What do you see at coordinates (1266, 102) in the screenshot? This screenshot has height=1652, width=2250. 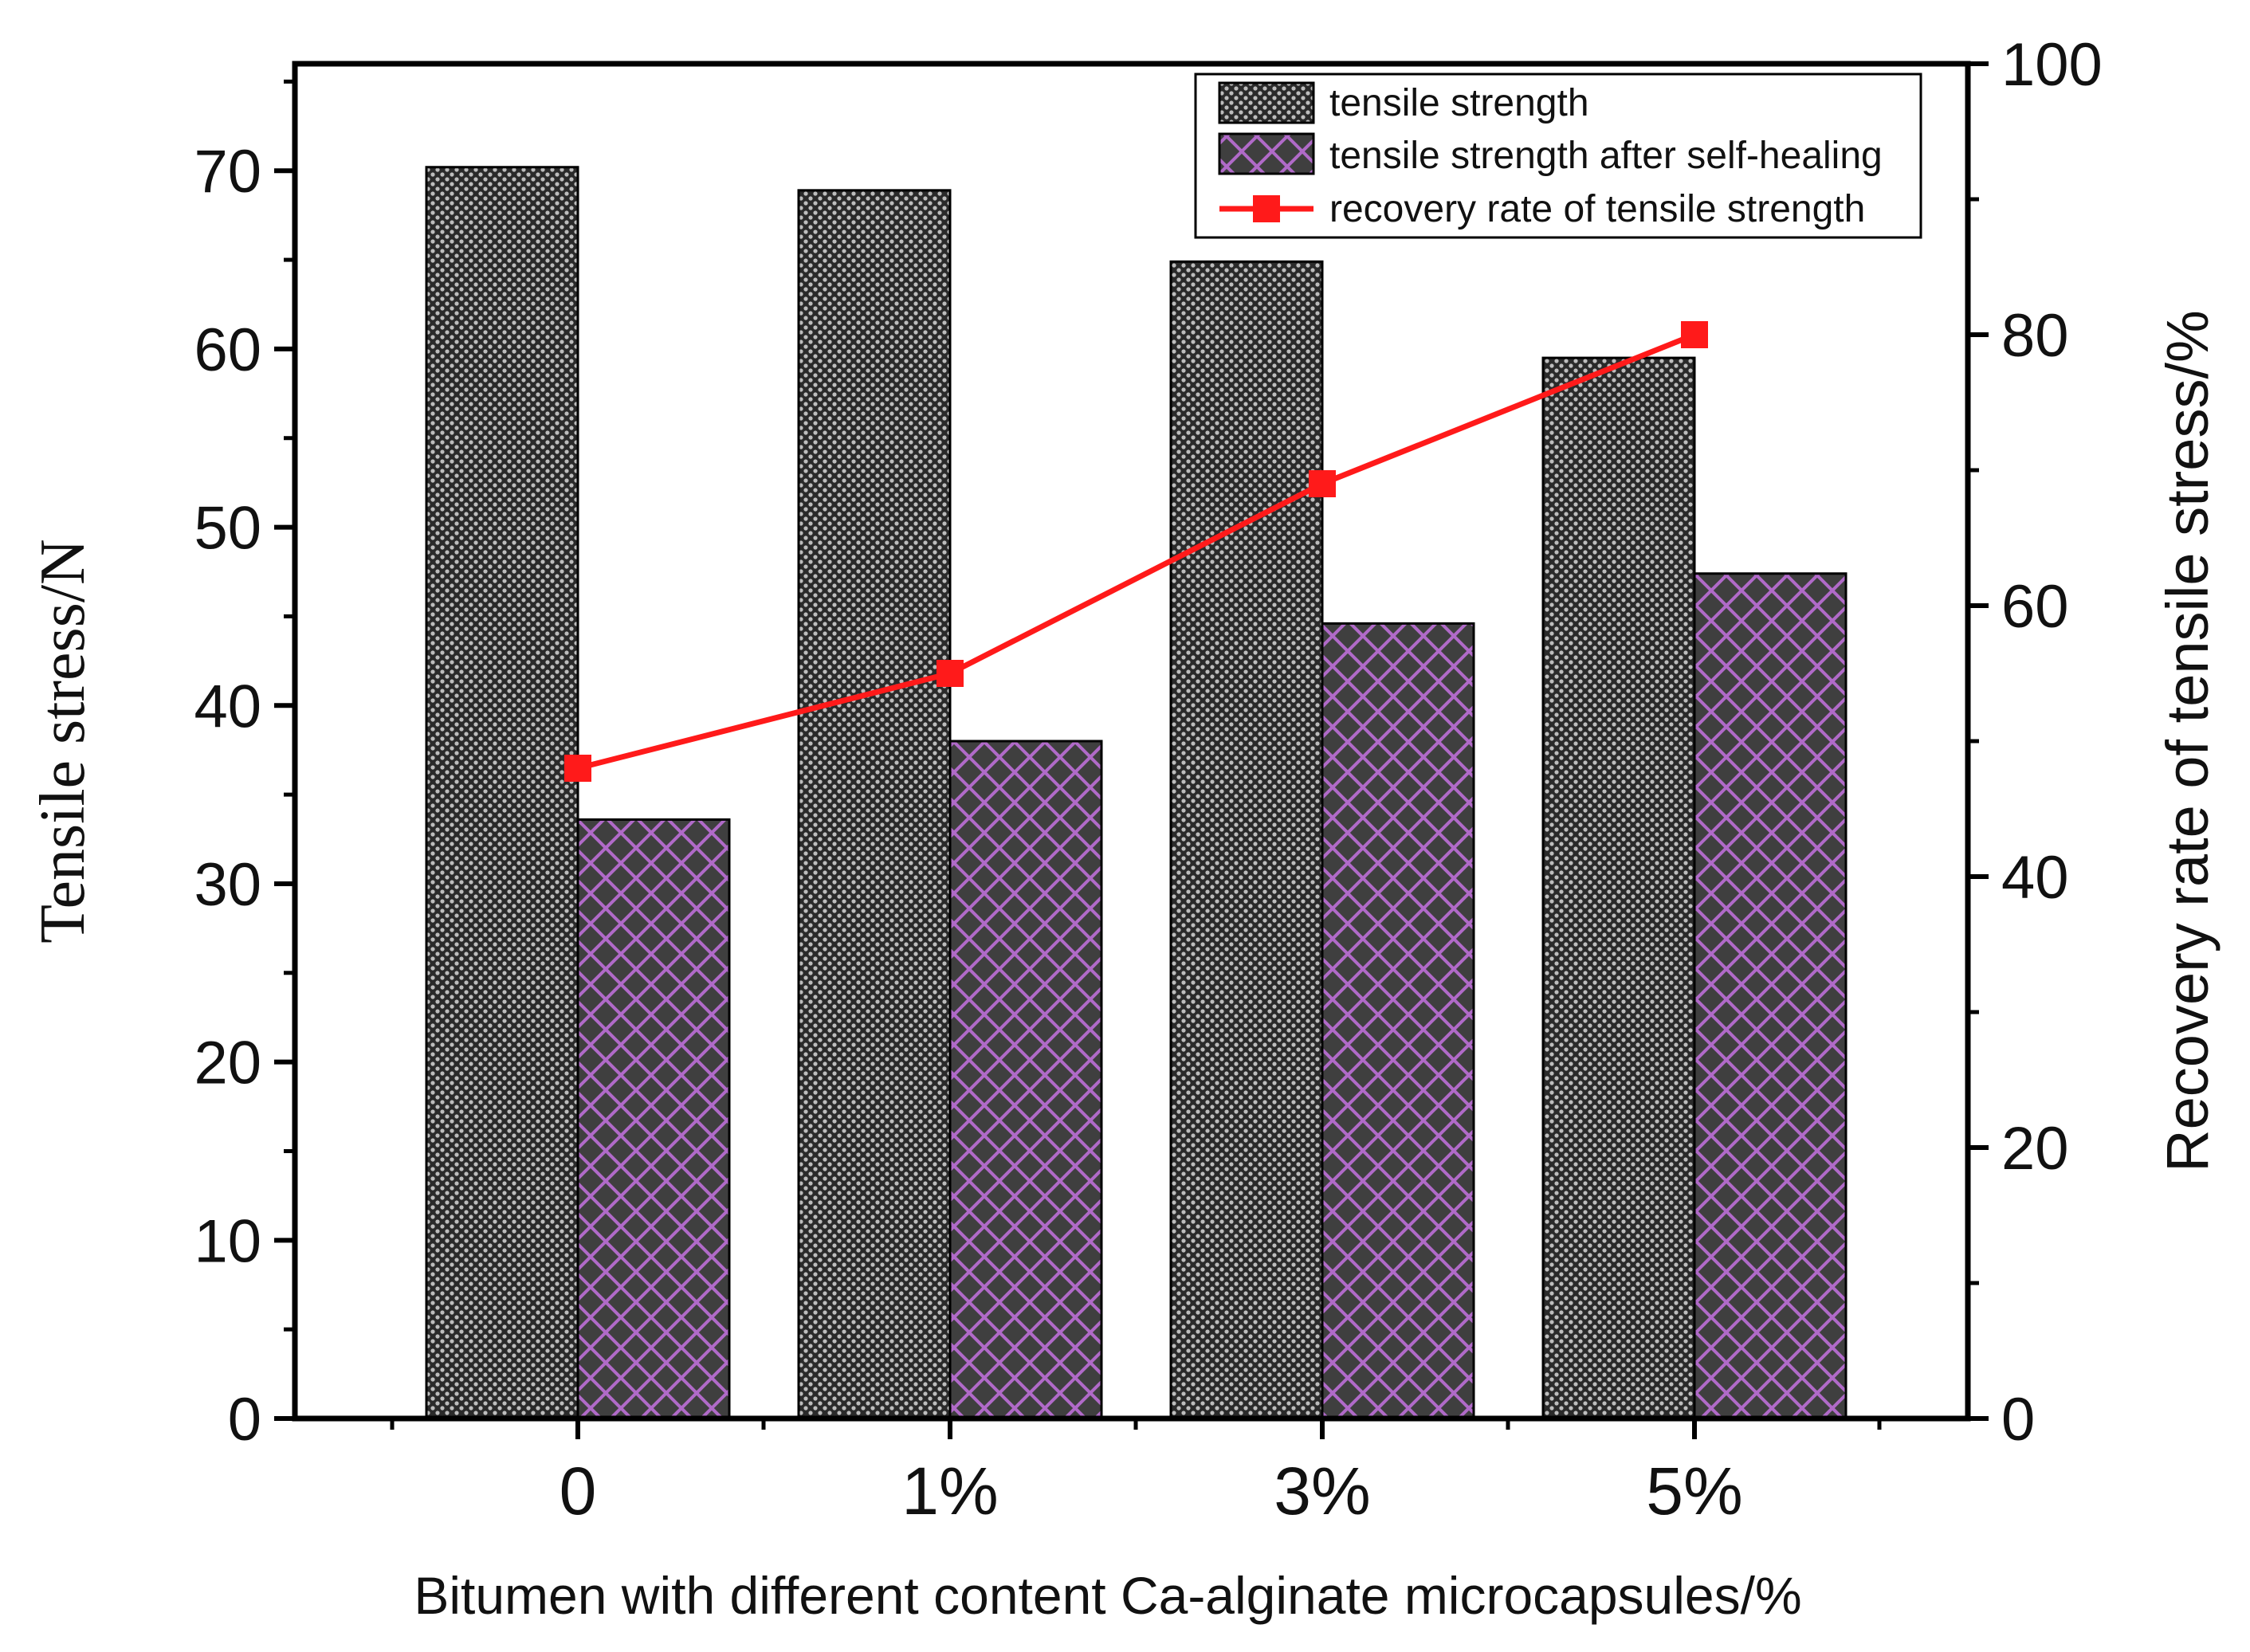 I see `legend-swatch-tensile-strength` at bounding box center [1266, 102].